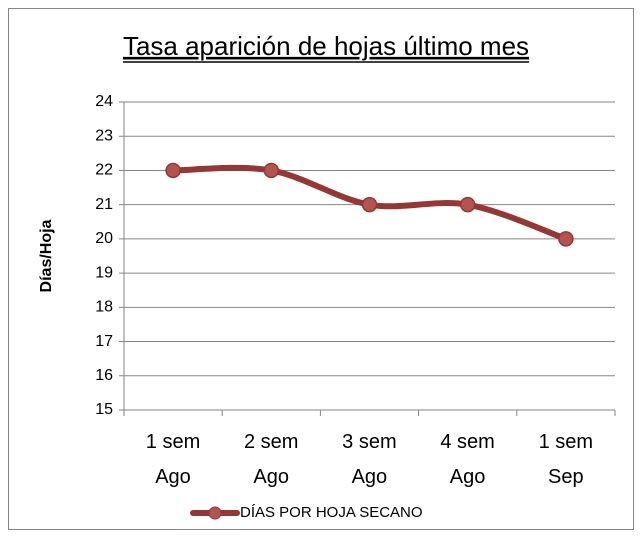  Describe the element at coordinates (326, 46) in the screenshot. I see `chart-title: Tasa aparición de hojas último mes` at that location.